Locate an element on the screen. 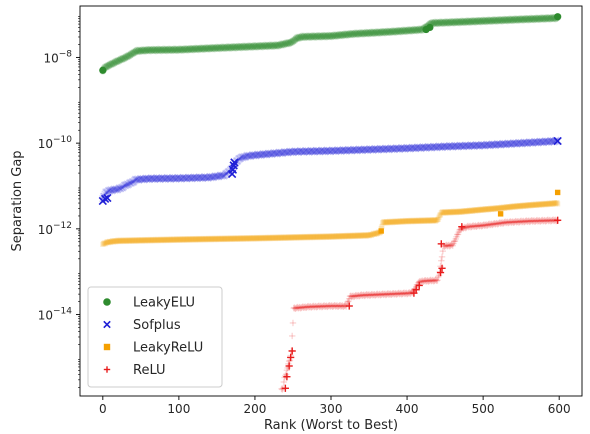 The image size is (590, 434). data-point-highlight is located at coordinates (381, 231).